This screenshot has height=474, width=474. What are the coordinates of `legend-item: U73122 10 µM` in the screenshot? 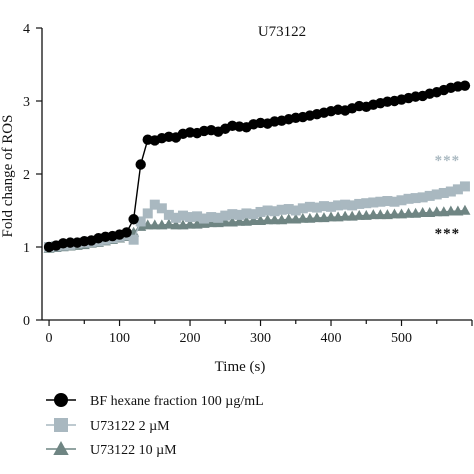 It's located at (111, 449).